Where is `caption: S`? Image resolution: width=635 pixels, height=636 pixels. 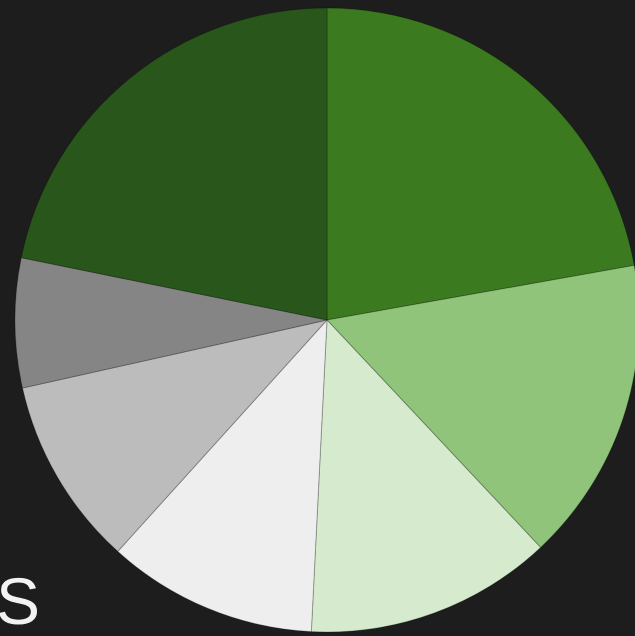 caption: S is located at coordinates (20, 600).